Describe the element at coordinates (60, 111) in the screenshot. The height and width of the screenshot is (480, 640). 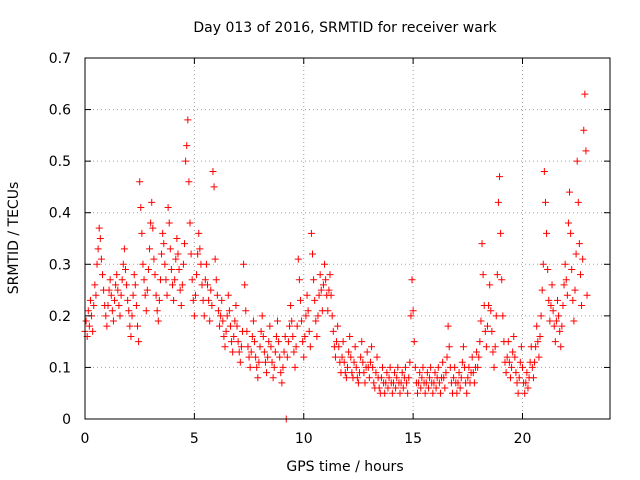
I see `y-tick-label: 0.6` at that location.